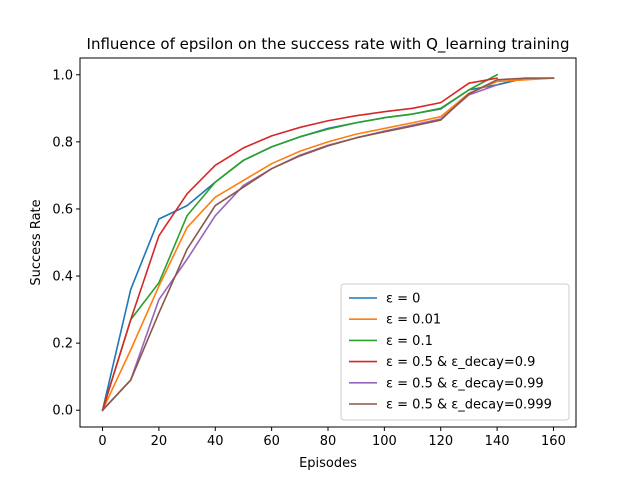  Describe the element at coordinates (440, 441) in the screenshot. I see `x-tick-label: 120` at that location.